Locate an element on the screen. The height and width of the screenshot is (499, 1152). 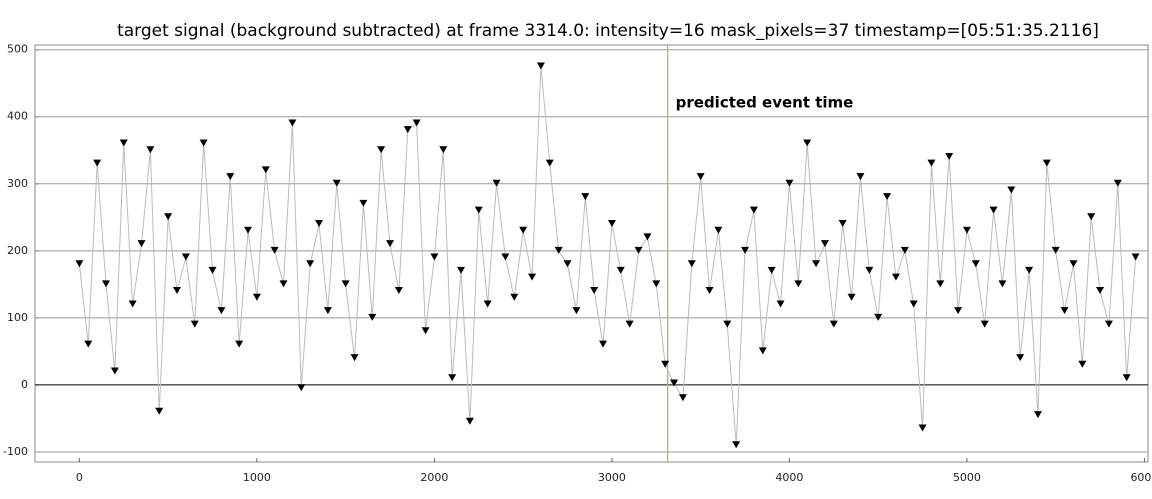
x-tick-label: 6000 is located at coordinates (1141, 477).